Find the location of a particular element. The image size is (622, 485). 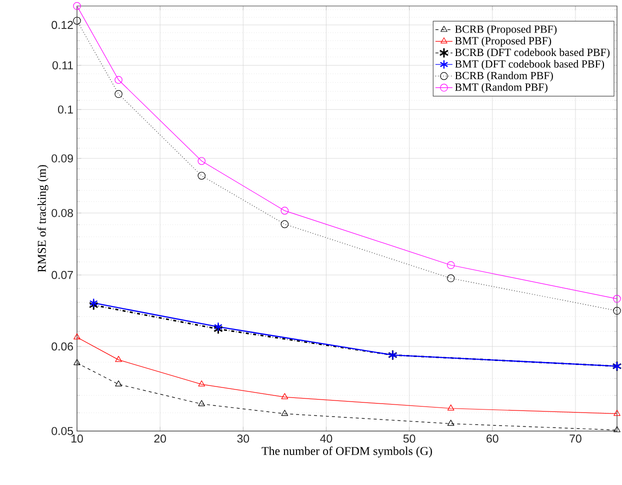

y-tick-label: 0.09 is located at coordinates (62, 158).